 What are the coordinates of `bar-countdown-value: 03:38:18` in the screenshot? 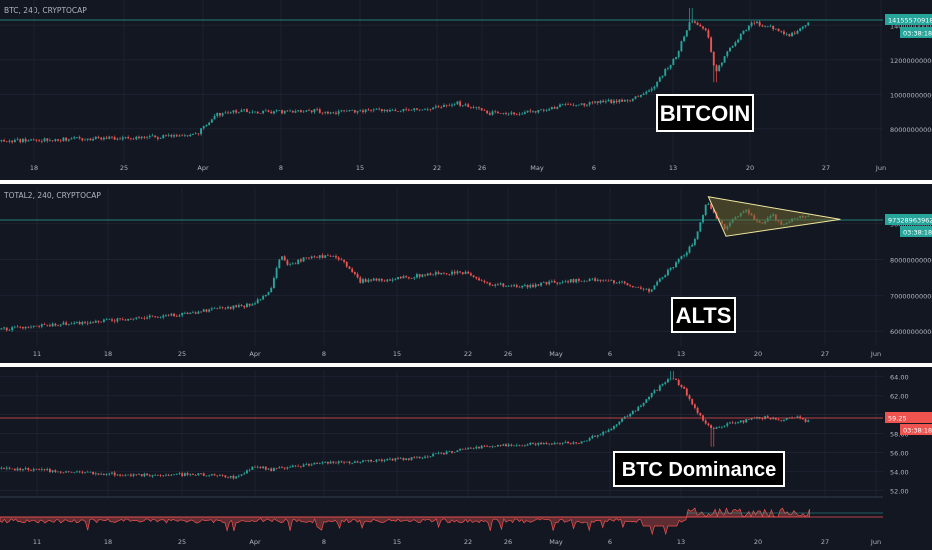 It's located at (917, 34).